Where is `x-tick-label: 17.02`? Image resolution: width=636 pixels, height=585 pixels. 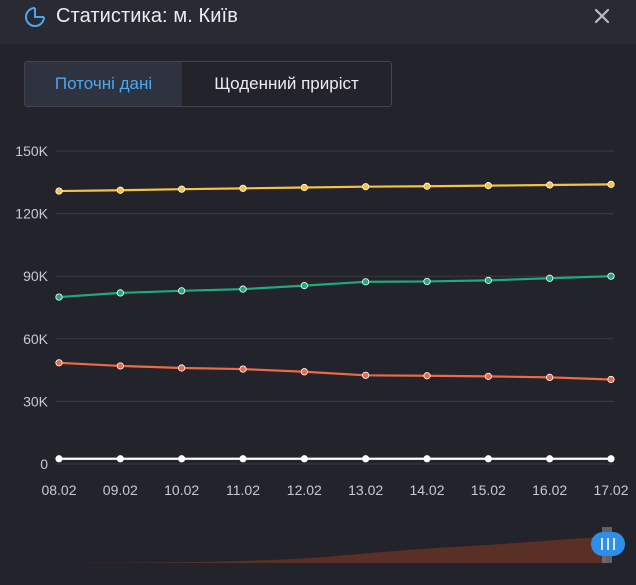
x-tick-label: 17.02 is located at coordinates (610, 490).